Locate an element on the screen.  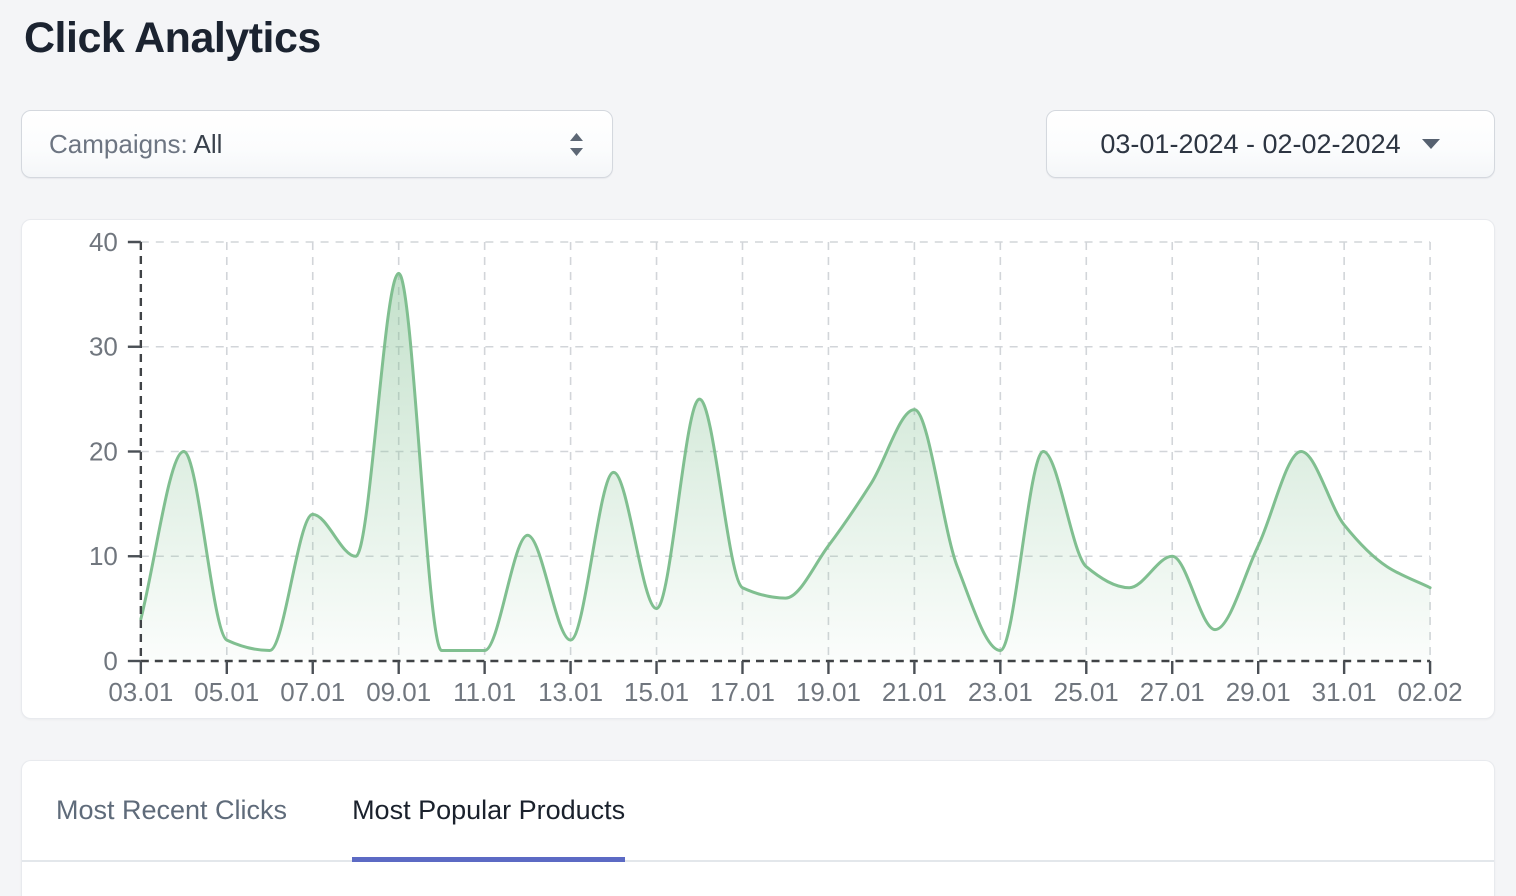
x-tick-label: 23.01 is located at coordinates (1000, 692).